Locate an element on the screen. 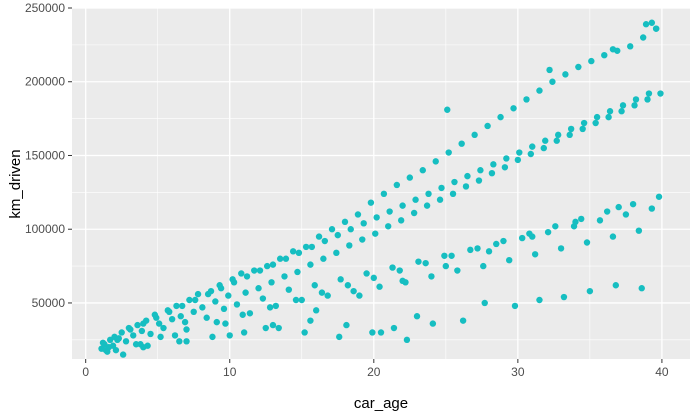 The width and height of the screenshot is (700, 420). x-tick-label: 30 is located at coordinates (518, 372).